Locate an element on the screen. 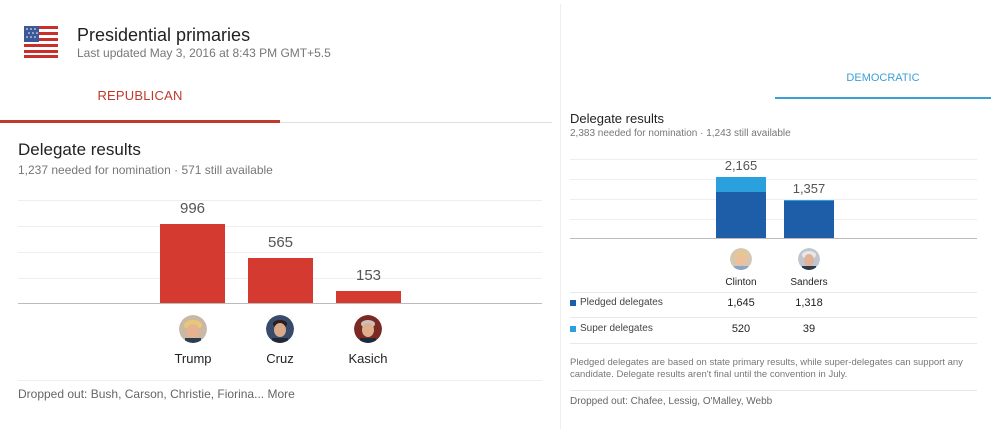 The image size is (994, 429). tab-democratic-underline is located at coordinates (883, 98).